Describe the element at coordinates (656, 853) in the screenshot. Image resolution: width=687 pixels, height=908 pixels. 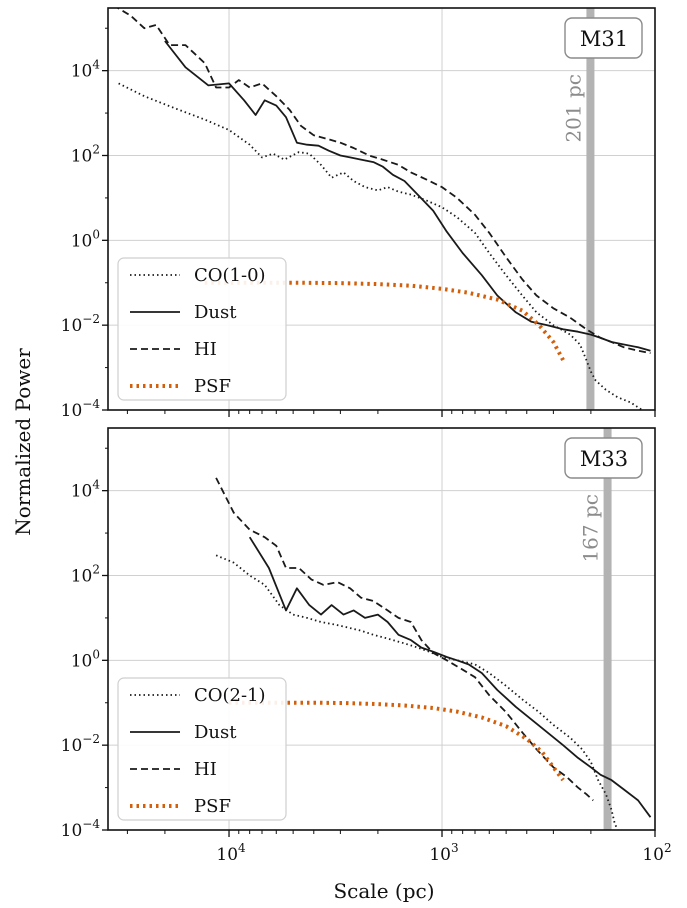
I see `x-tick-label: 10²` at that location.